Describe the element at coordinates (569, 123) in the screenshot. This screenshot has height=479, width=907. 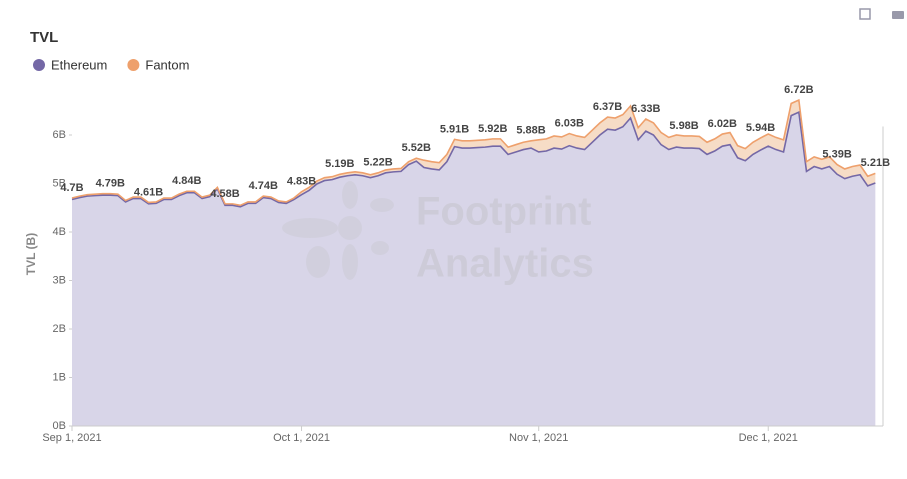
I see `data-label: 6.03B` at that location.